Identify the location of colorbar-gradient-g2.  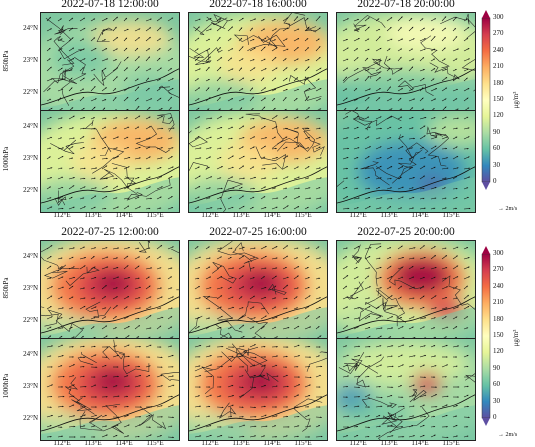
(486, 336).